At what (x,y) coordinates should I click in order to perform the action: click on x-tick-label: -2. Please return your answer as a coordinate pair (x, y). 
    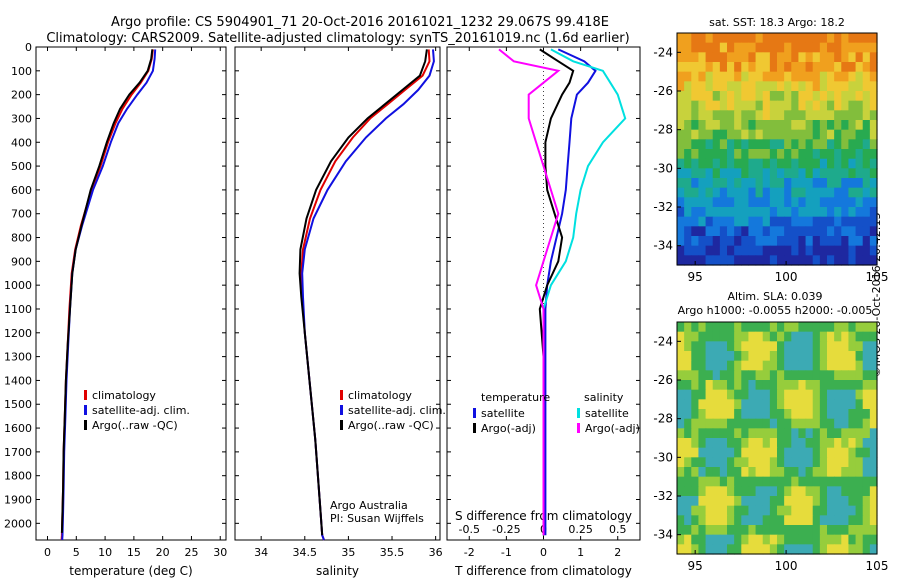
    Looking at the image, I should click on (469, 552).